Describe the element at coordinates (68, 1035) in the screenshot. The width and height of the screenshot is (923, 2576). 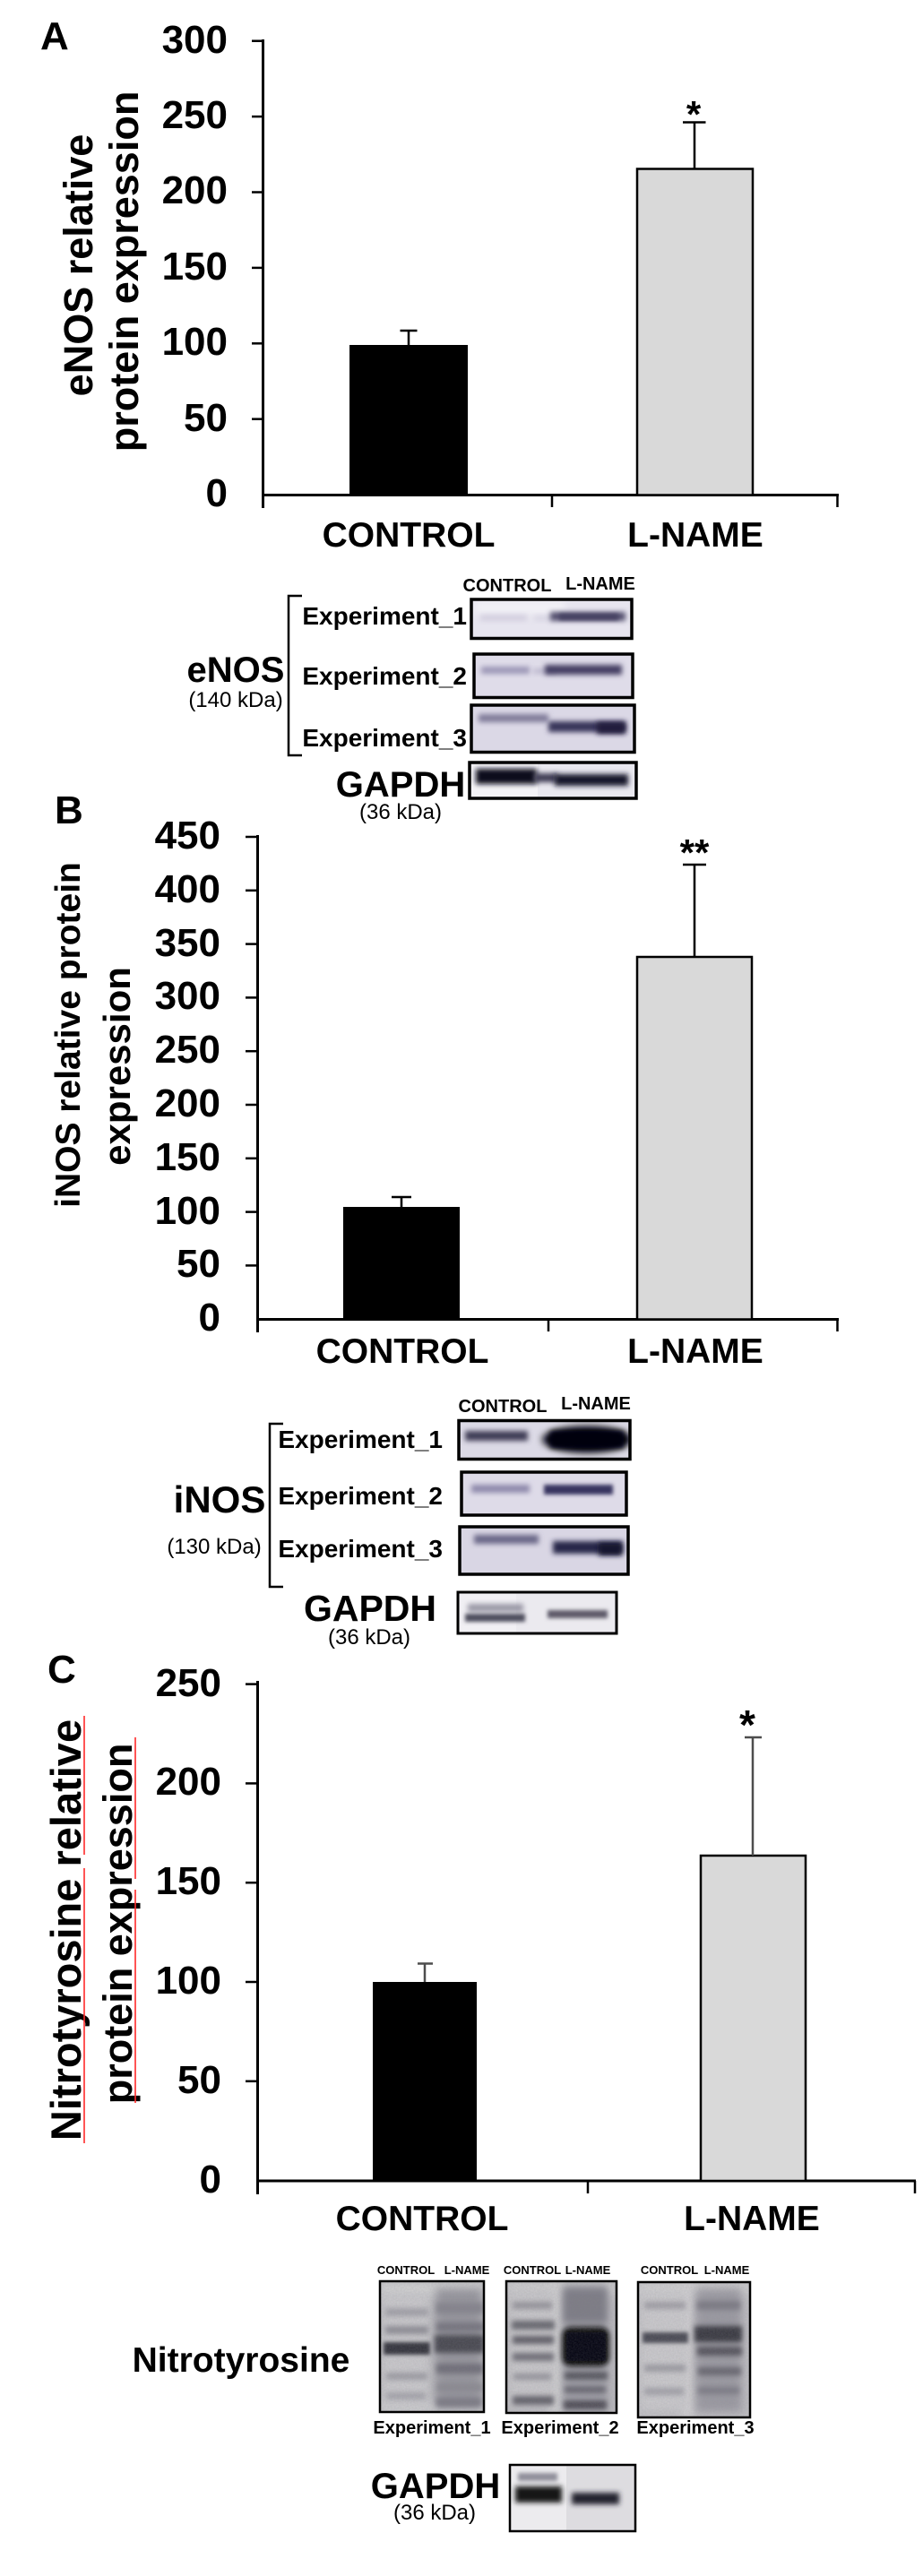
I see `svg-text: iNOS relative protein` at that location.